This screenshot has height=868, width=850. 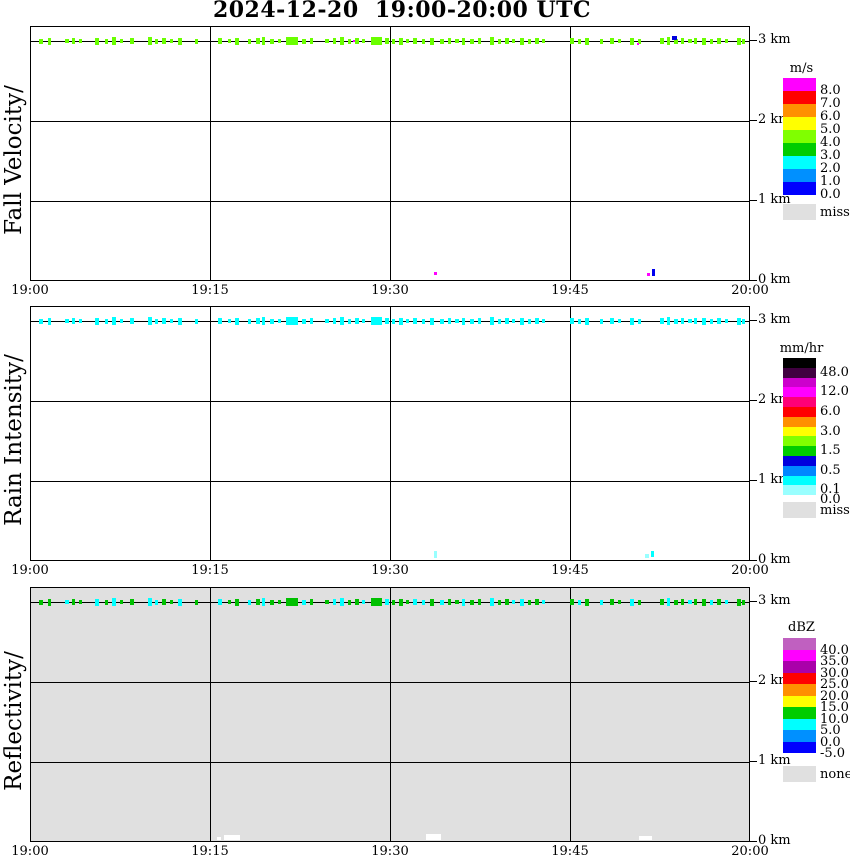 What do you see at coordinates (834, 650) in the screenshot?
I see `colorbar-value-label: 40.0` at bounding box center [834, 650].